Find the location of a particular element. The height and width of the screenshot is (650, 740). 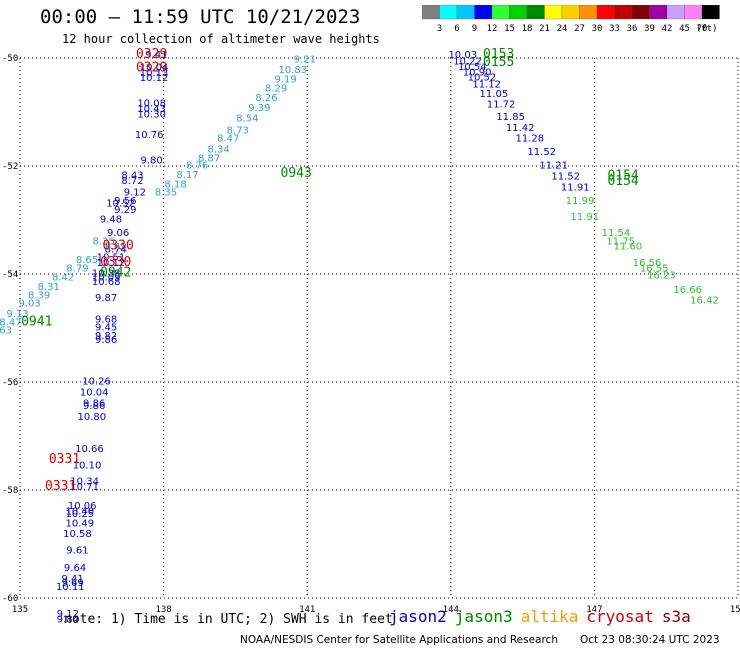

colorbar-label: 12 is located at coordinates (492, 29).